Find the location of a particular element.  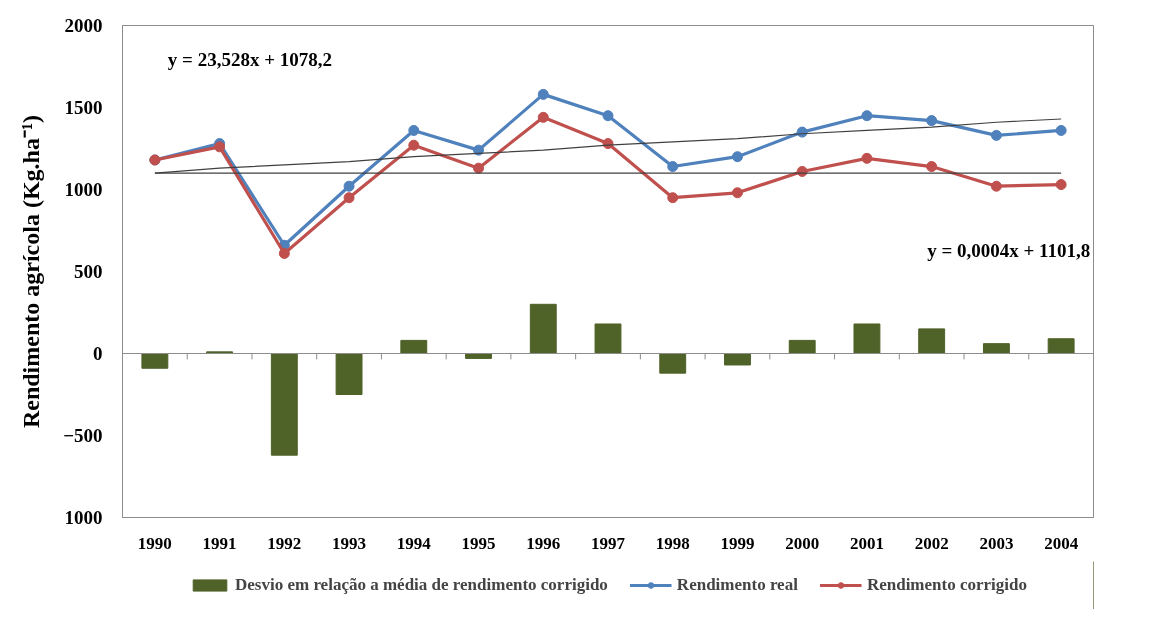

y-tick-label: 0 is located at coordinates (98, 353).